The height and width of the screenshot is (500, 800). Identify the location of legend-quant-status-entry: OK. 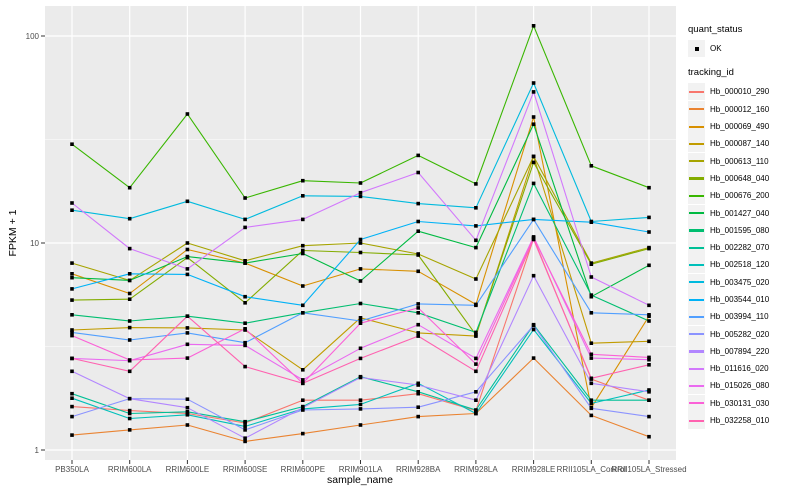
(744, 49).